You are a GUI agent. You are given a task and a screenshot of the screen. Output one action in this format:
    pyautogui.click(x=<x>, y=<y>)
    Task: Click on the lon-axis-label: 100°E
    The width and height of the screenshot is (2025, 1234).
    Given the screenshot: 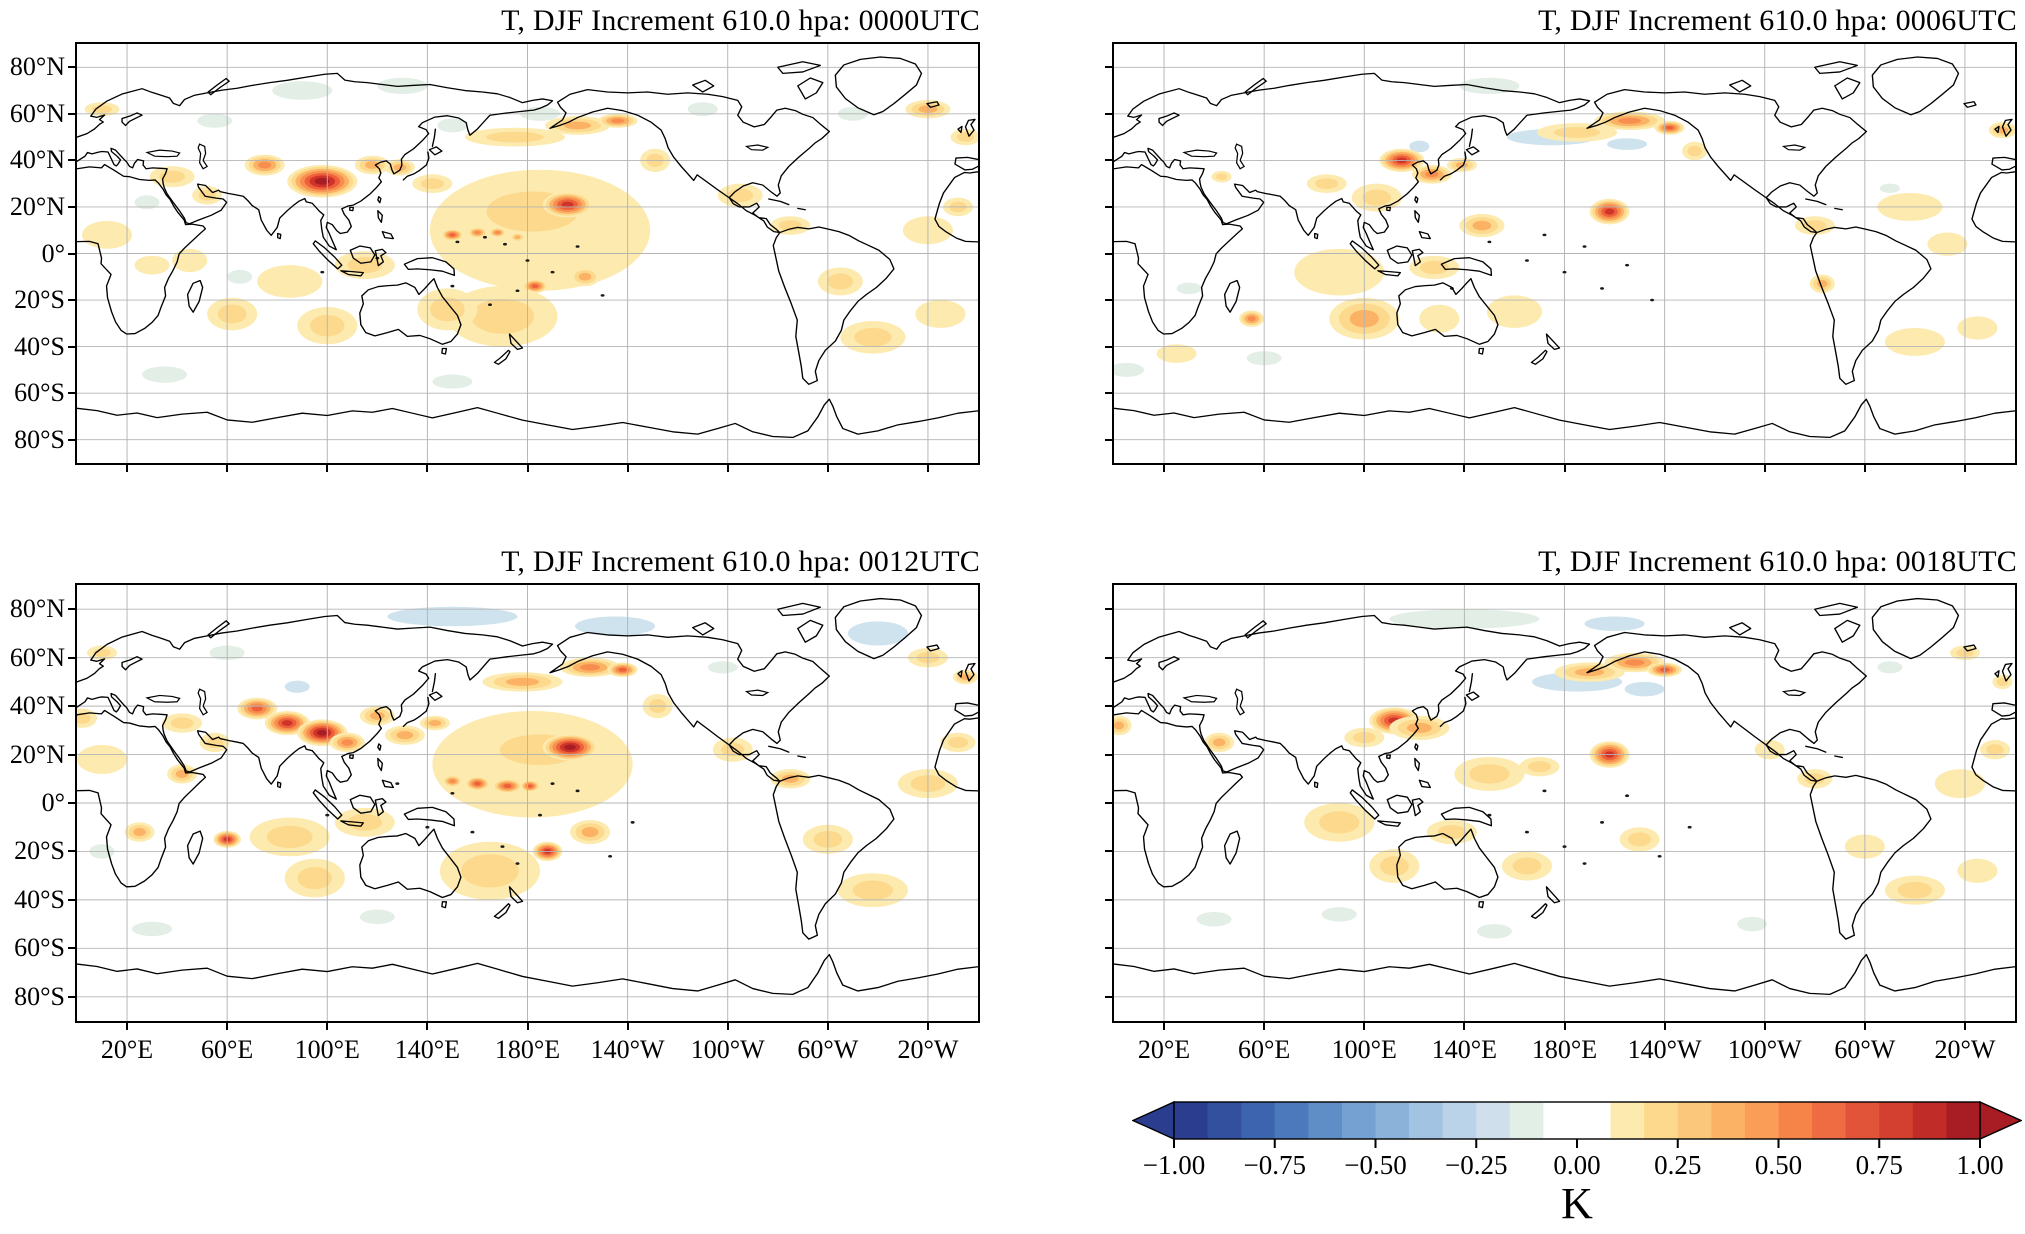 What is the action you would take?
    pyautogui.click(x=1364, y=1049)
    